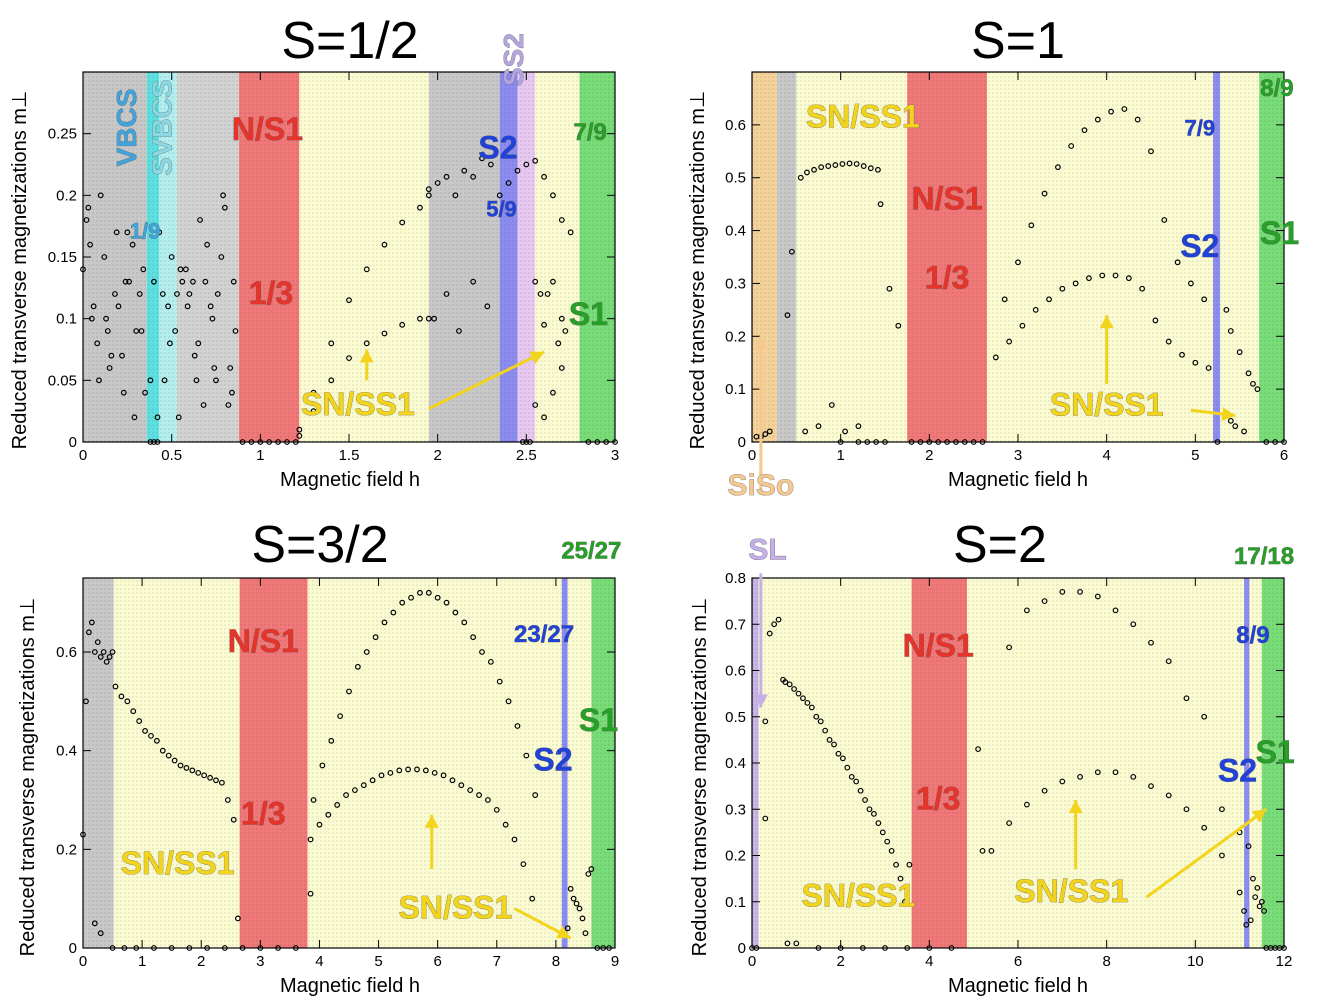 Image resolution: width=1330 pixels, height=1002 pixels. What do you see at coordinates (742, 442) in the screenshot?
I see `y-tick-label: 0` at bounding box center [742, 442].